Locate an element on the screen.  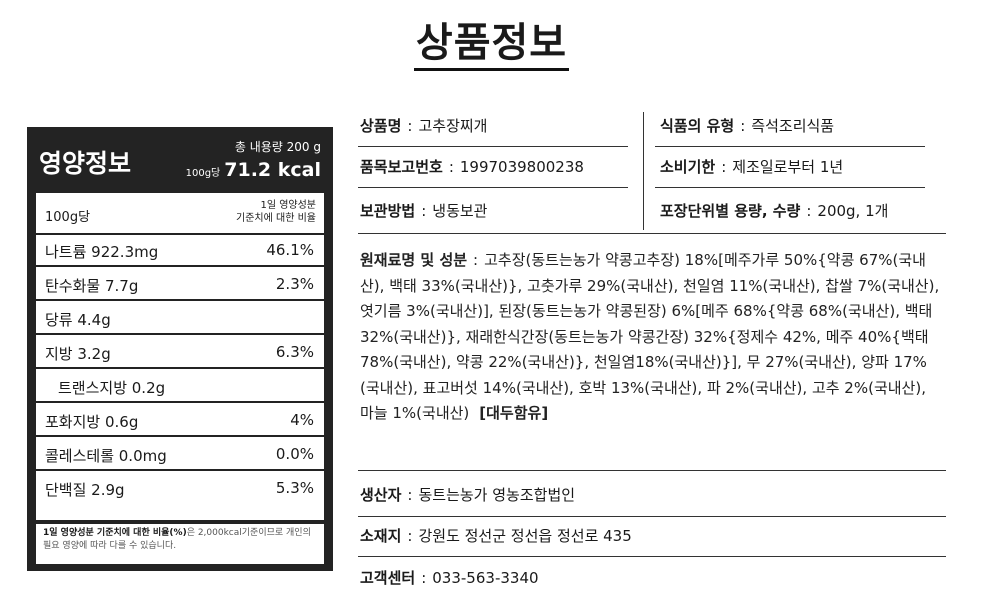
nutrient-percent: 46.1% is located at coordinates (290, 250).